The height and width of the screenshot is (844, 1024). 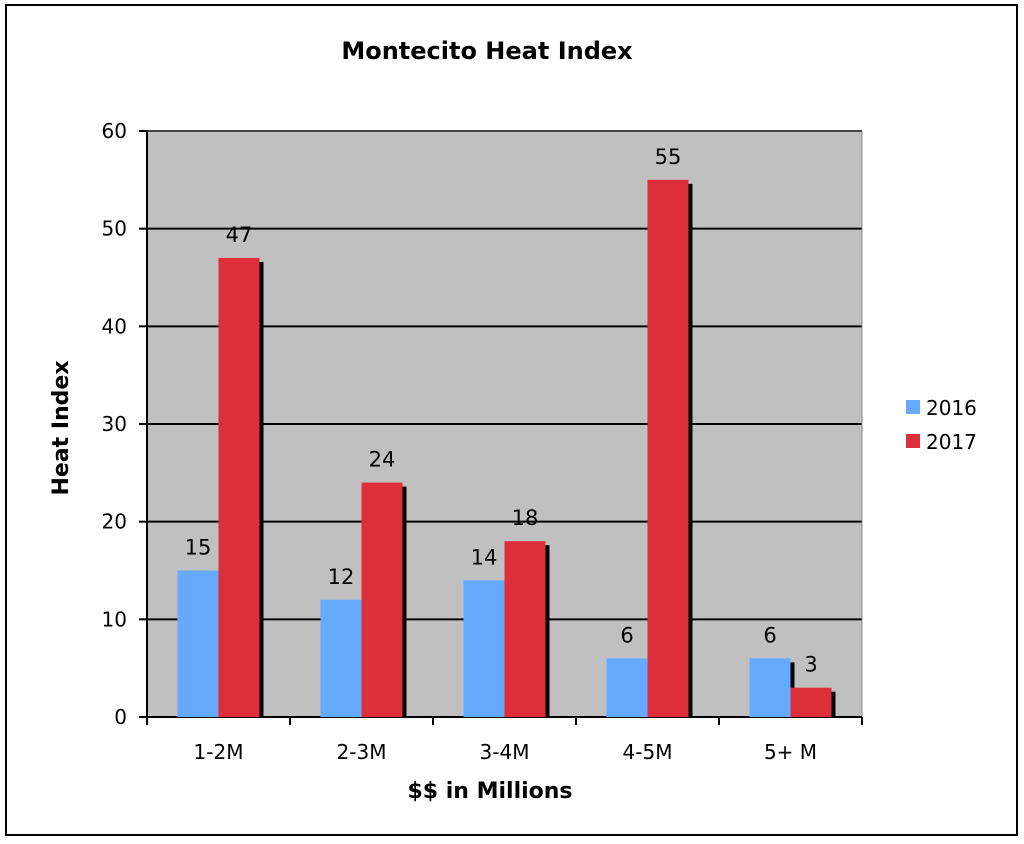 What do you see at coordinates (487, 51) in the screenshot?
I see `chart-title: Montecito Heat Index` at bounding box center [487, 51].